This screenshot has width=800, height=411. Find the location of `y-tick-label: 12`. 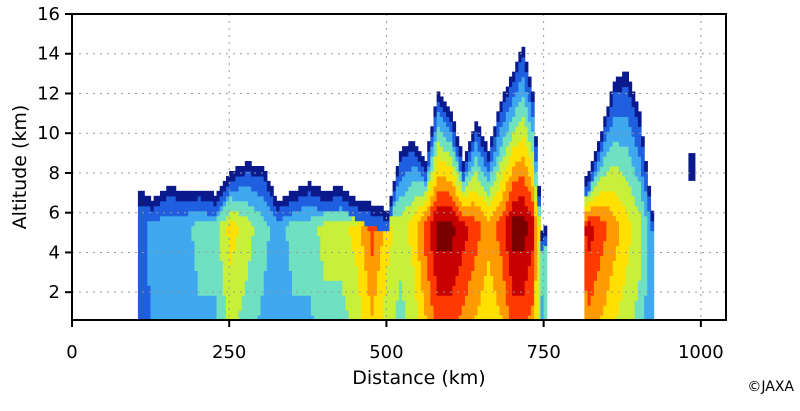

y-tick-label: 12 is located at coordinates (48, 93).